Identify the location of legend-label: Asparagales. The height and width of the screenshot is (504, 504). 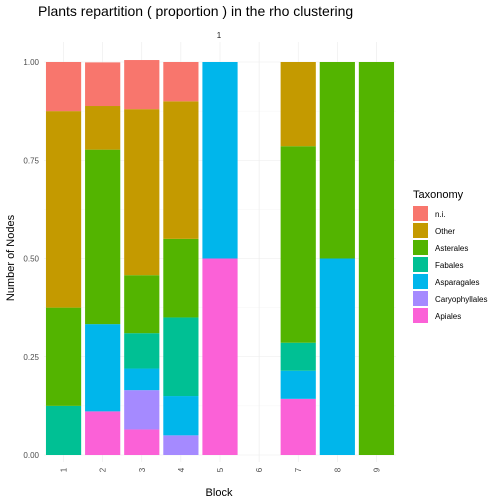
(457, 282).